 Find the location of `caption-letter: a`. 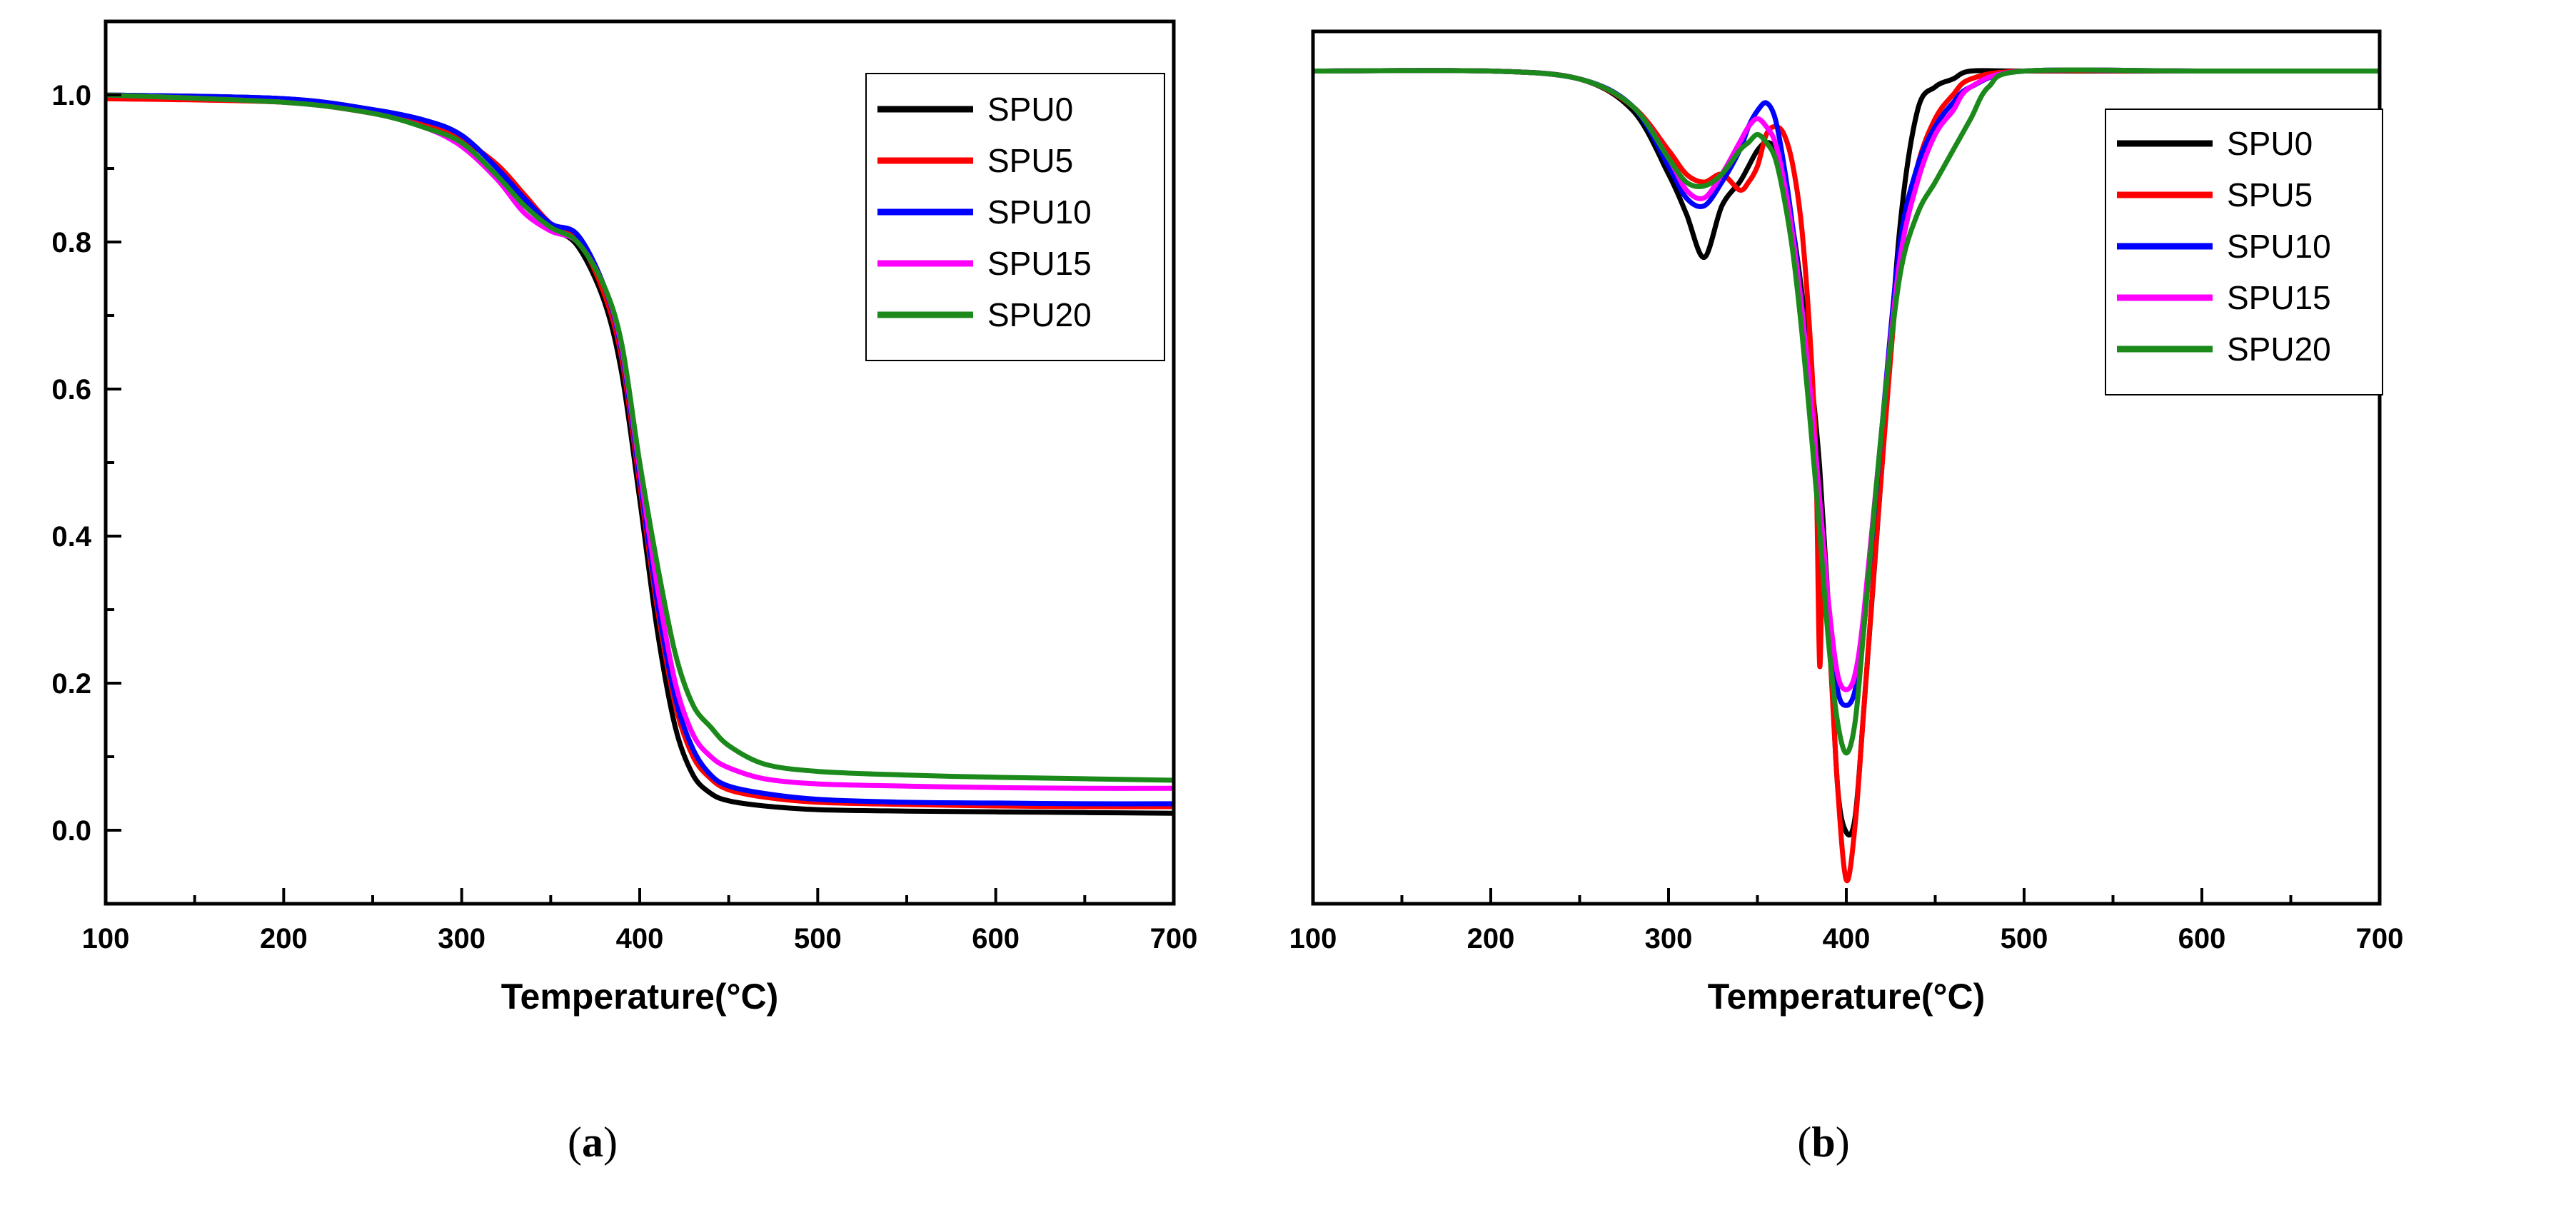

caption-letter: a is located at coordinates (592, 1142).